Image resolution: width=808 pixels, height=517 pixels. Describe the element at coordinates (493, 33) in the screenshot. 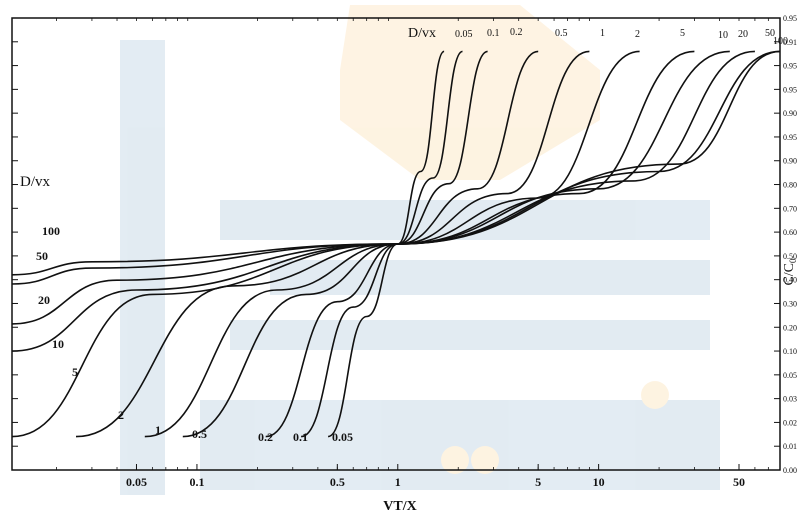

I see `top-curve-label: 0.1` at that location.